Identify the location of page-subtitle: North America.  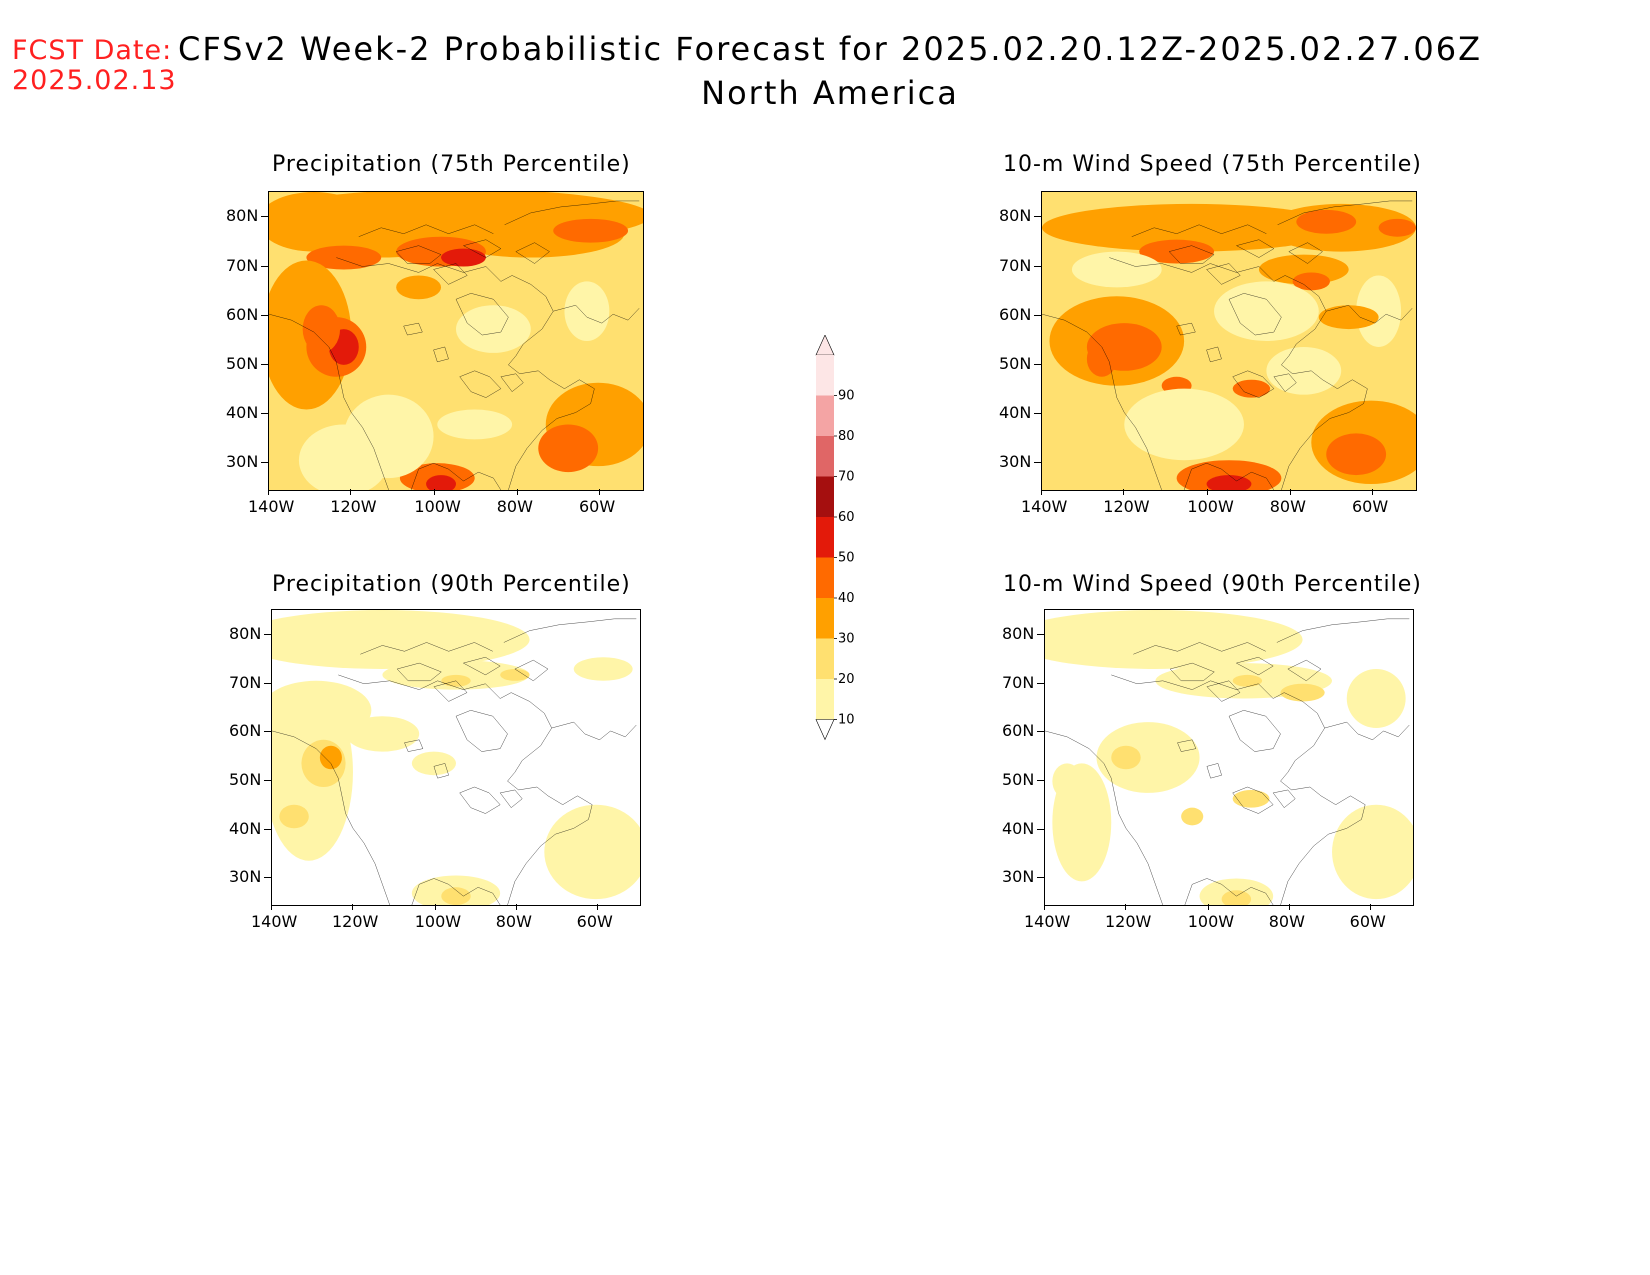
(830, 93).